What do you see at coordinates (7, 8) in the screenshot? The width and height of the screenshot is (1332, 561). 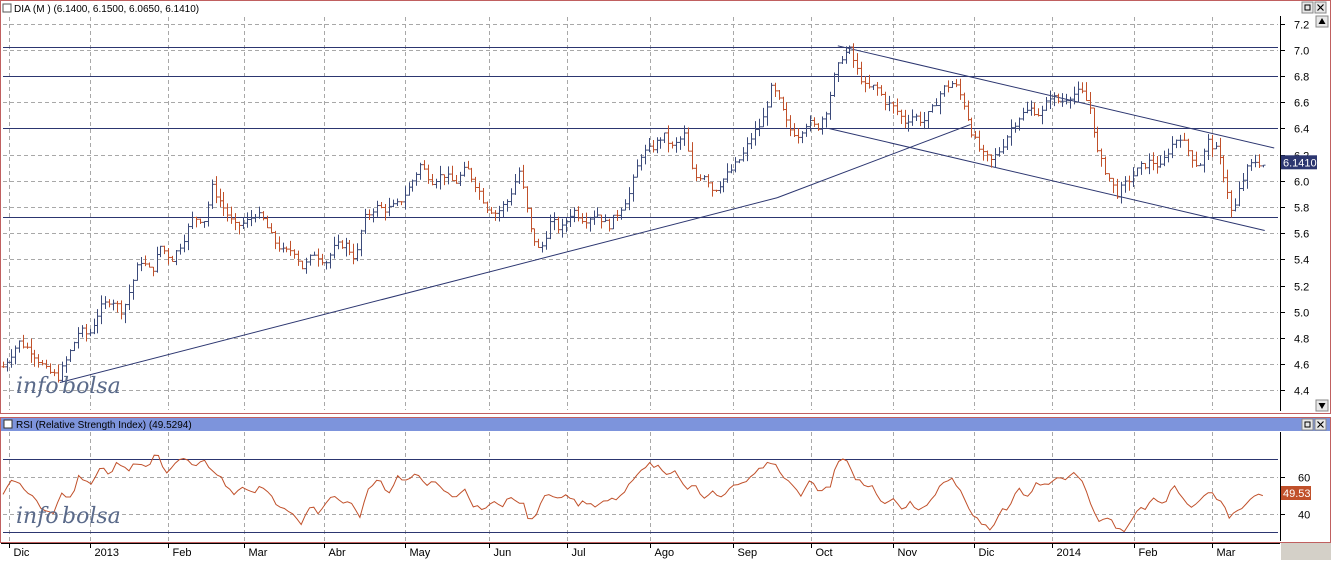 I see `price-pane-header-icon` at bounding box center [7, 8].